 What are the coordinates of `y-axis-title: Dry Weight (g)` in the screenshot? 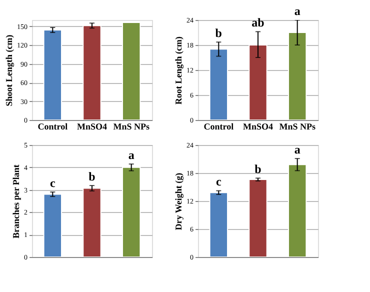 It's located at (179, 201).